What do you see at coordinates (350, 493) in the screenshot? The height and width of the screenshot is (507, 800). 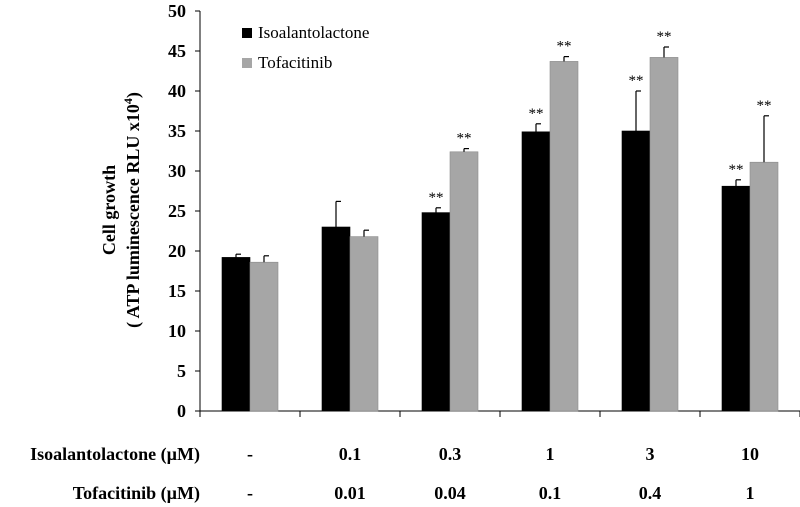 I see `dose-value: 0.01` at bounding box center [350, 493].